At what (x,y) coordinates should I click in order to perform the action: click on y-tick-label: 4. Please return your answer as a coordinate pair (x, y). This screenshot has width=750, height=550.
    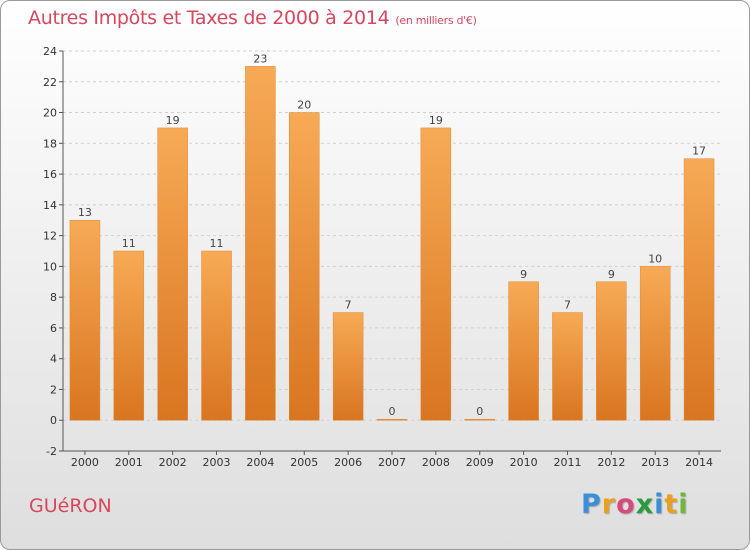
    Looking at the image, I should click on (53, 359).